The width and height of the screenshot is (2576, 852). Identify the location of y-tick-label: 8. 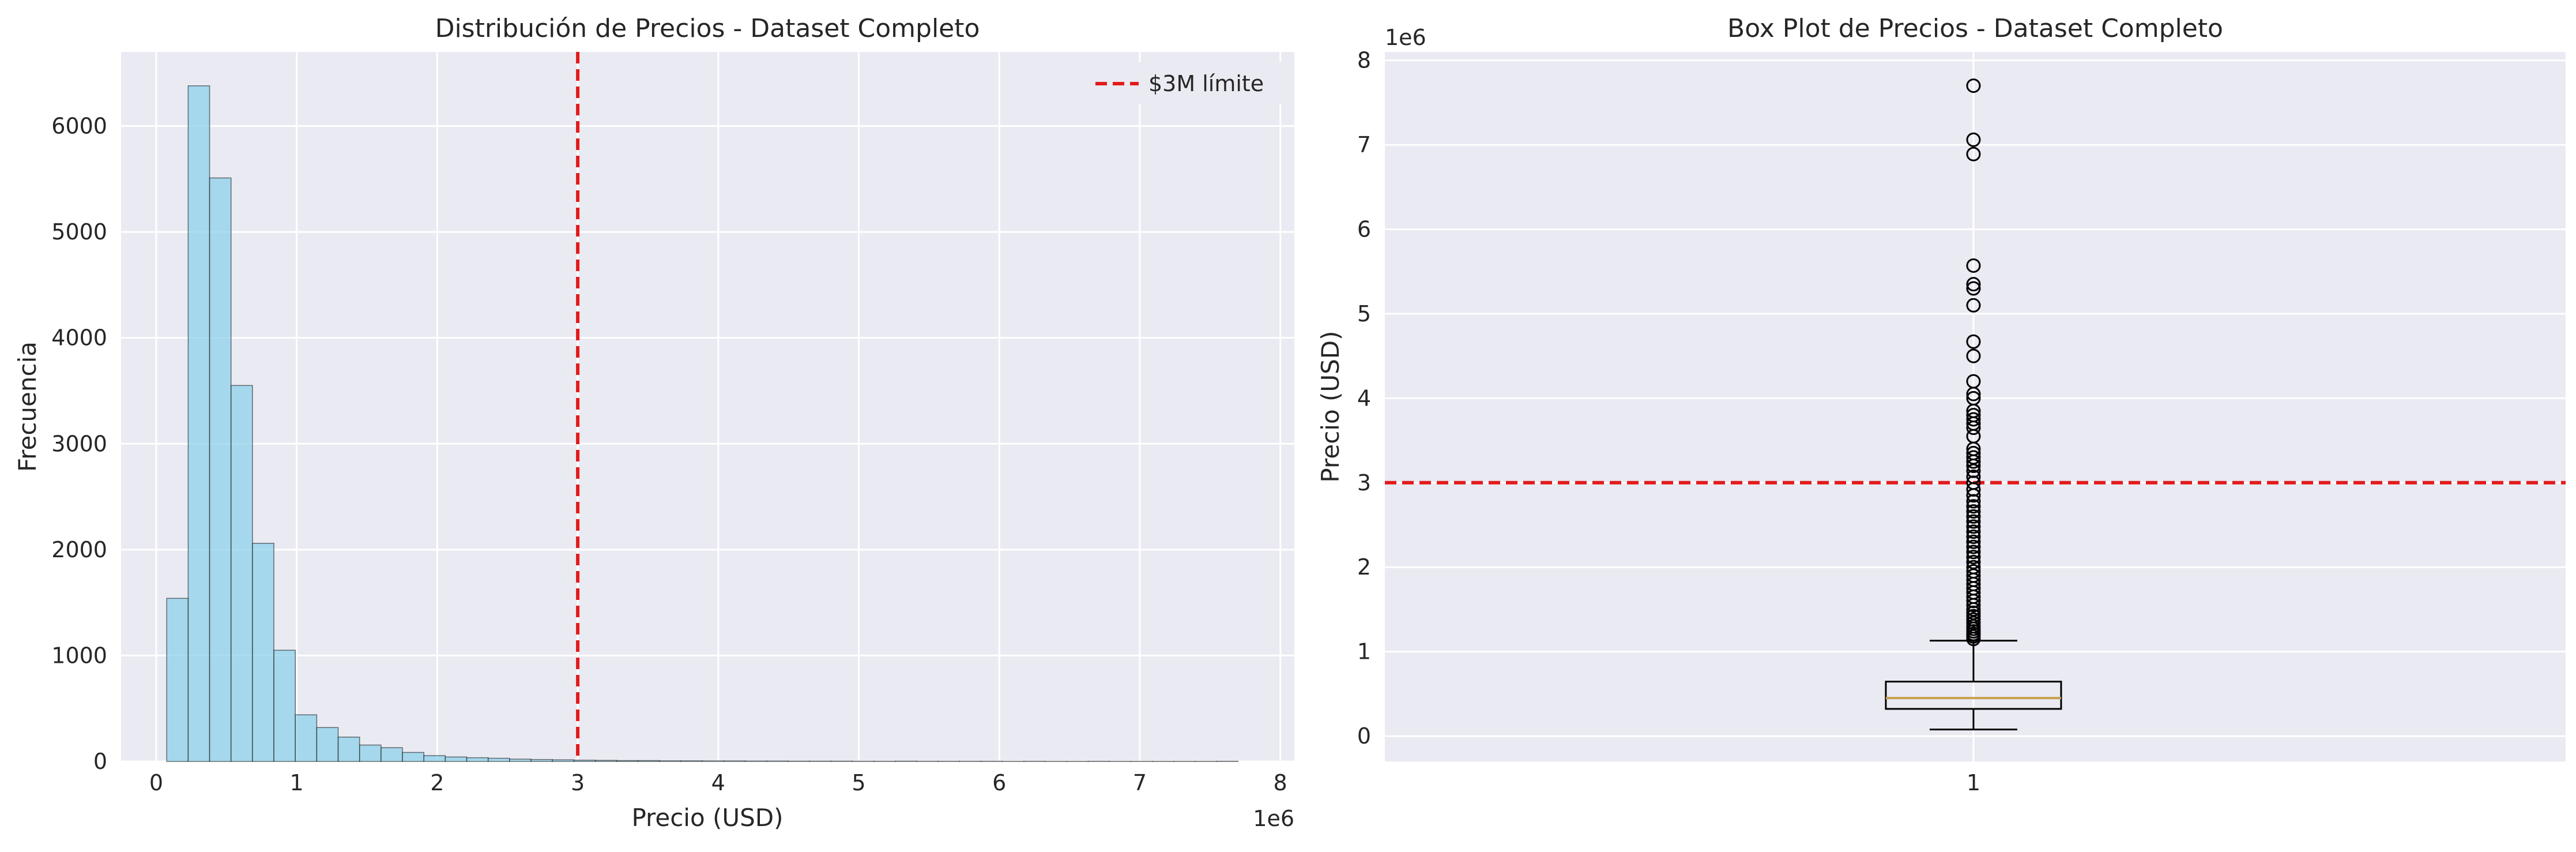
(1364, 61).